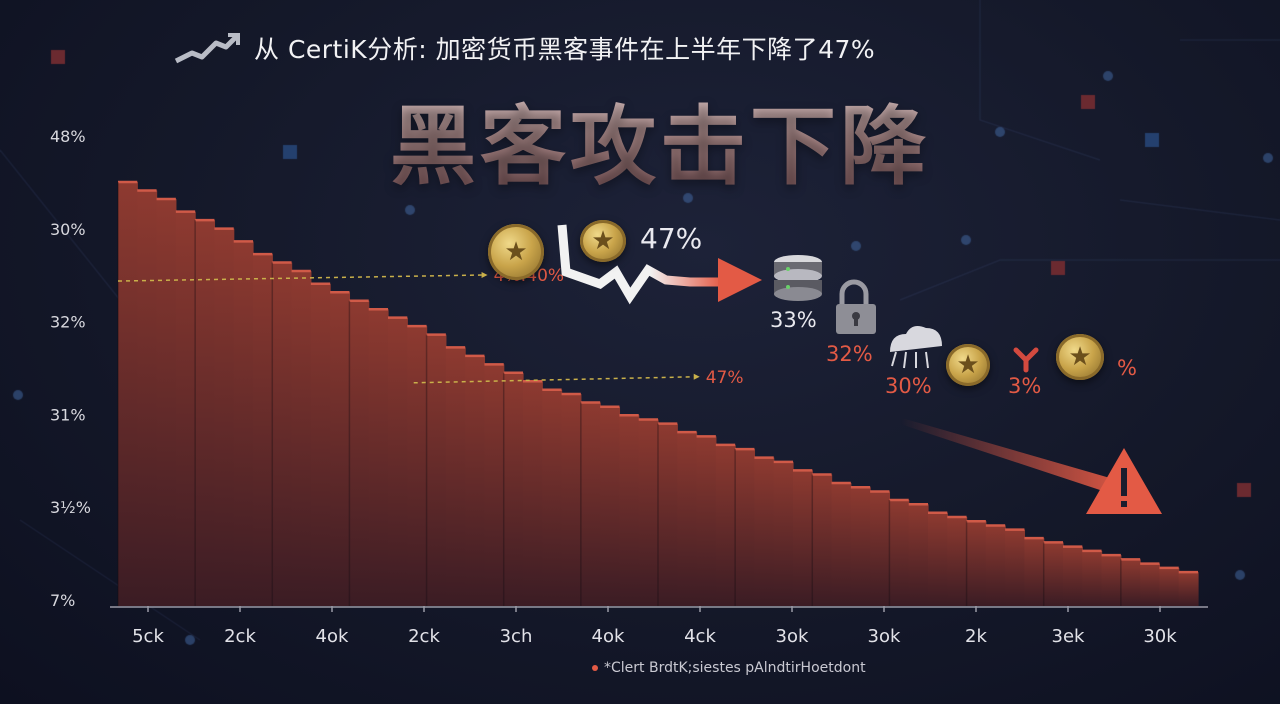 This screenshot has width=1280, height=704. Describe the element at coordinates (725, 378) in the screenshot. I see `annotation-label: 47%` at that location.